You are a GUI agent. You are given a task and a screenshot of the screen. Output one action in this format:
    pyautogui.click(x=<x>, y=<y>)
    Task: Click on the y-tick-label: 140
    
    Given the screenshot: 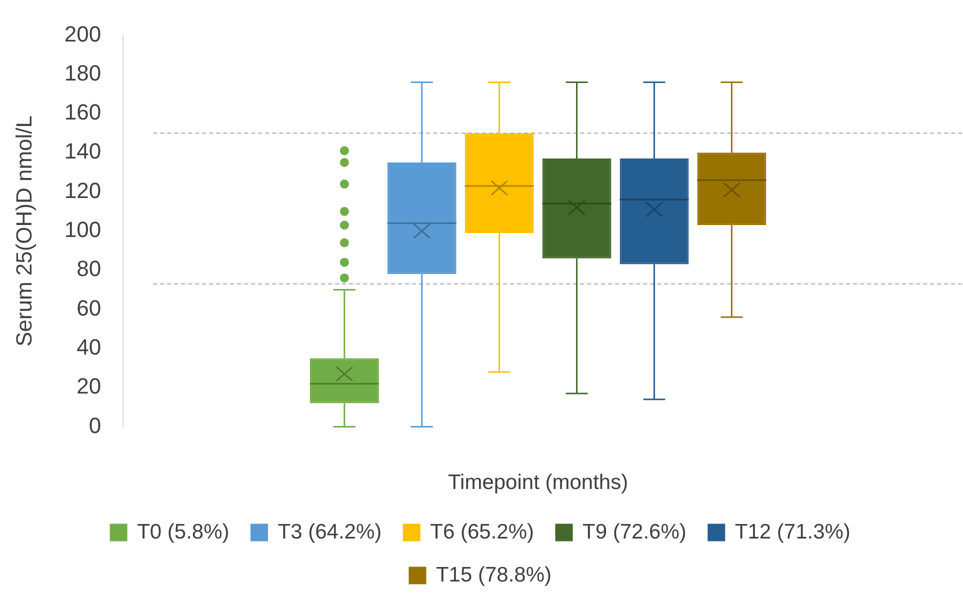 What is the action you would take?
    pyautogui.click(x=83, y=151)
    